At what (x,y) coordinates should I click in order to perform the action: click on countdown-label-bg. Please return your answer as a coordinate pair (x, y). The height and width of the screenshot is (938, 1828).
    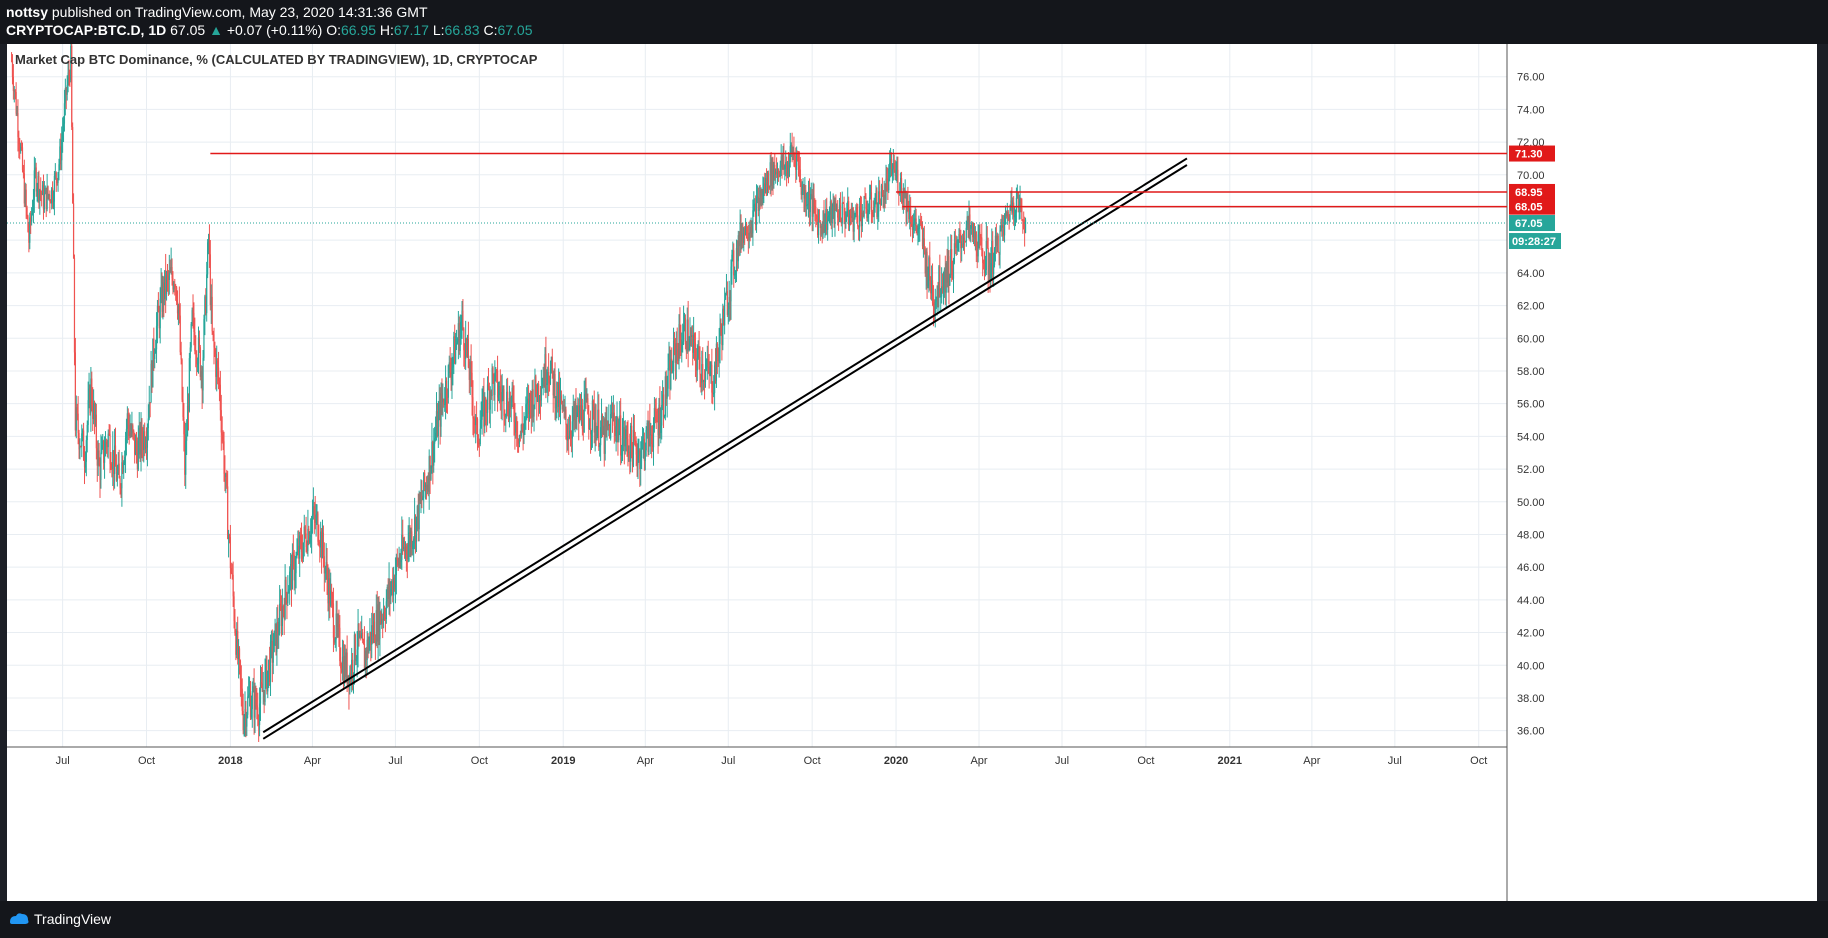
    Looking at the image, I should click on (1535, 241).